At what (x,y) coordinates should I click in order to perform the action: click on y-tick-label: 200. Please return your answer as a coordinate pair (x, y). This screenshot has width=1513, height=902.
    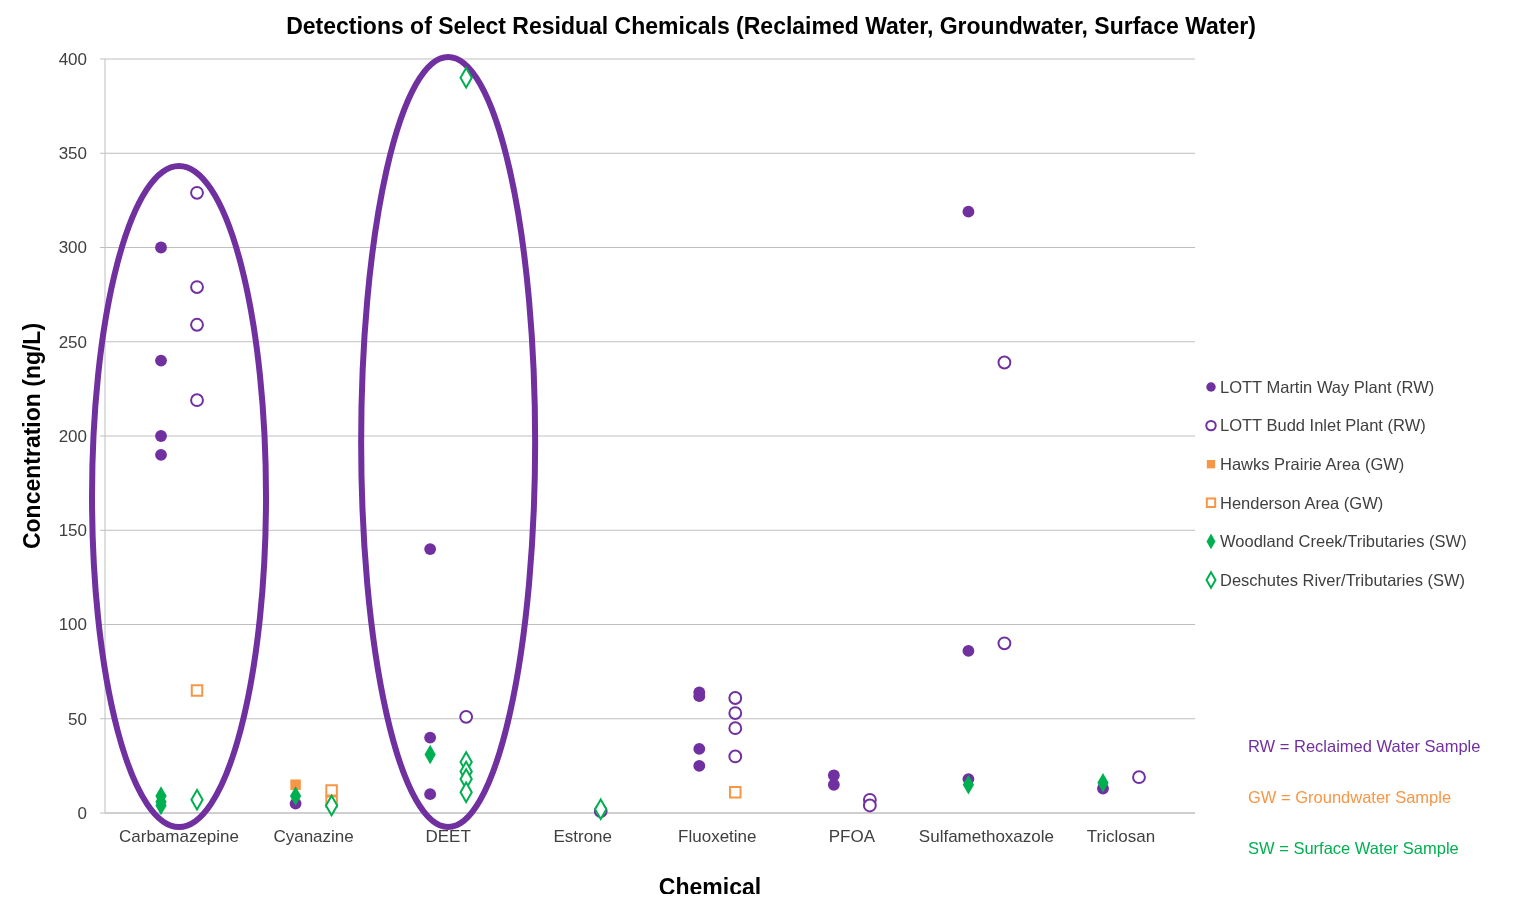
    Looking at the image, I should click on (72, 436).